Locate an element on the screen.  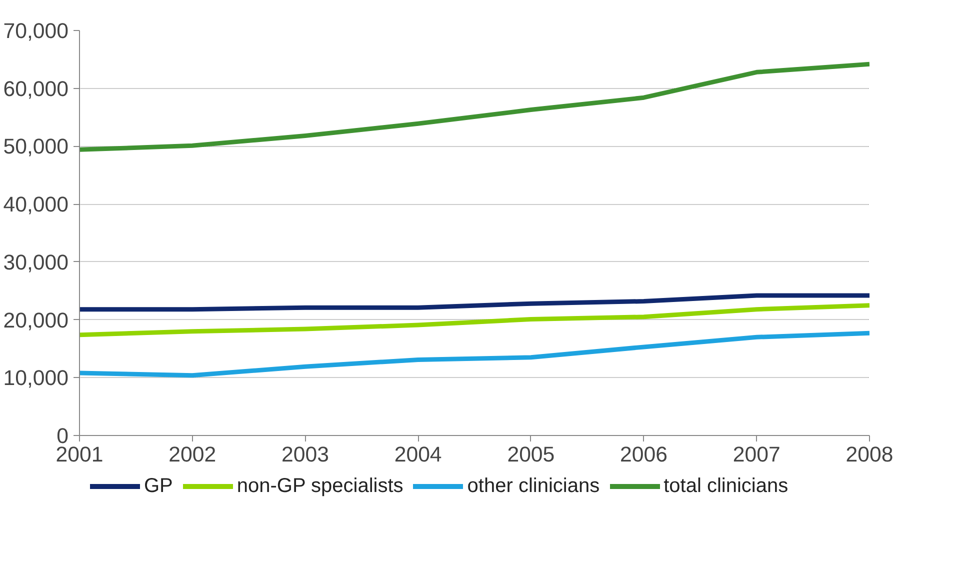
y-tick-label: 10,000 is located at coordinates (36, 378).